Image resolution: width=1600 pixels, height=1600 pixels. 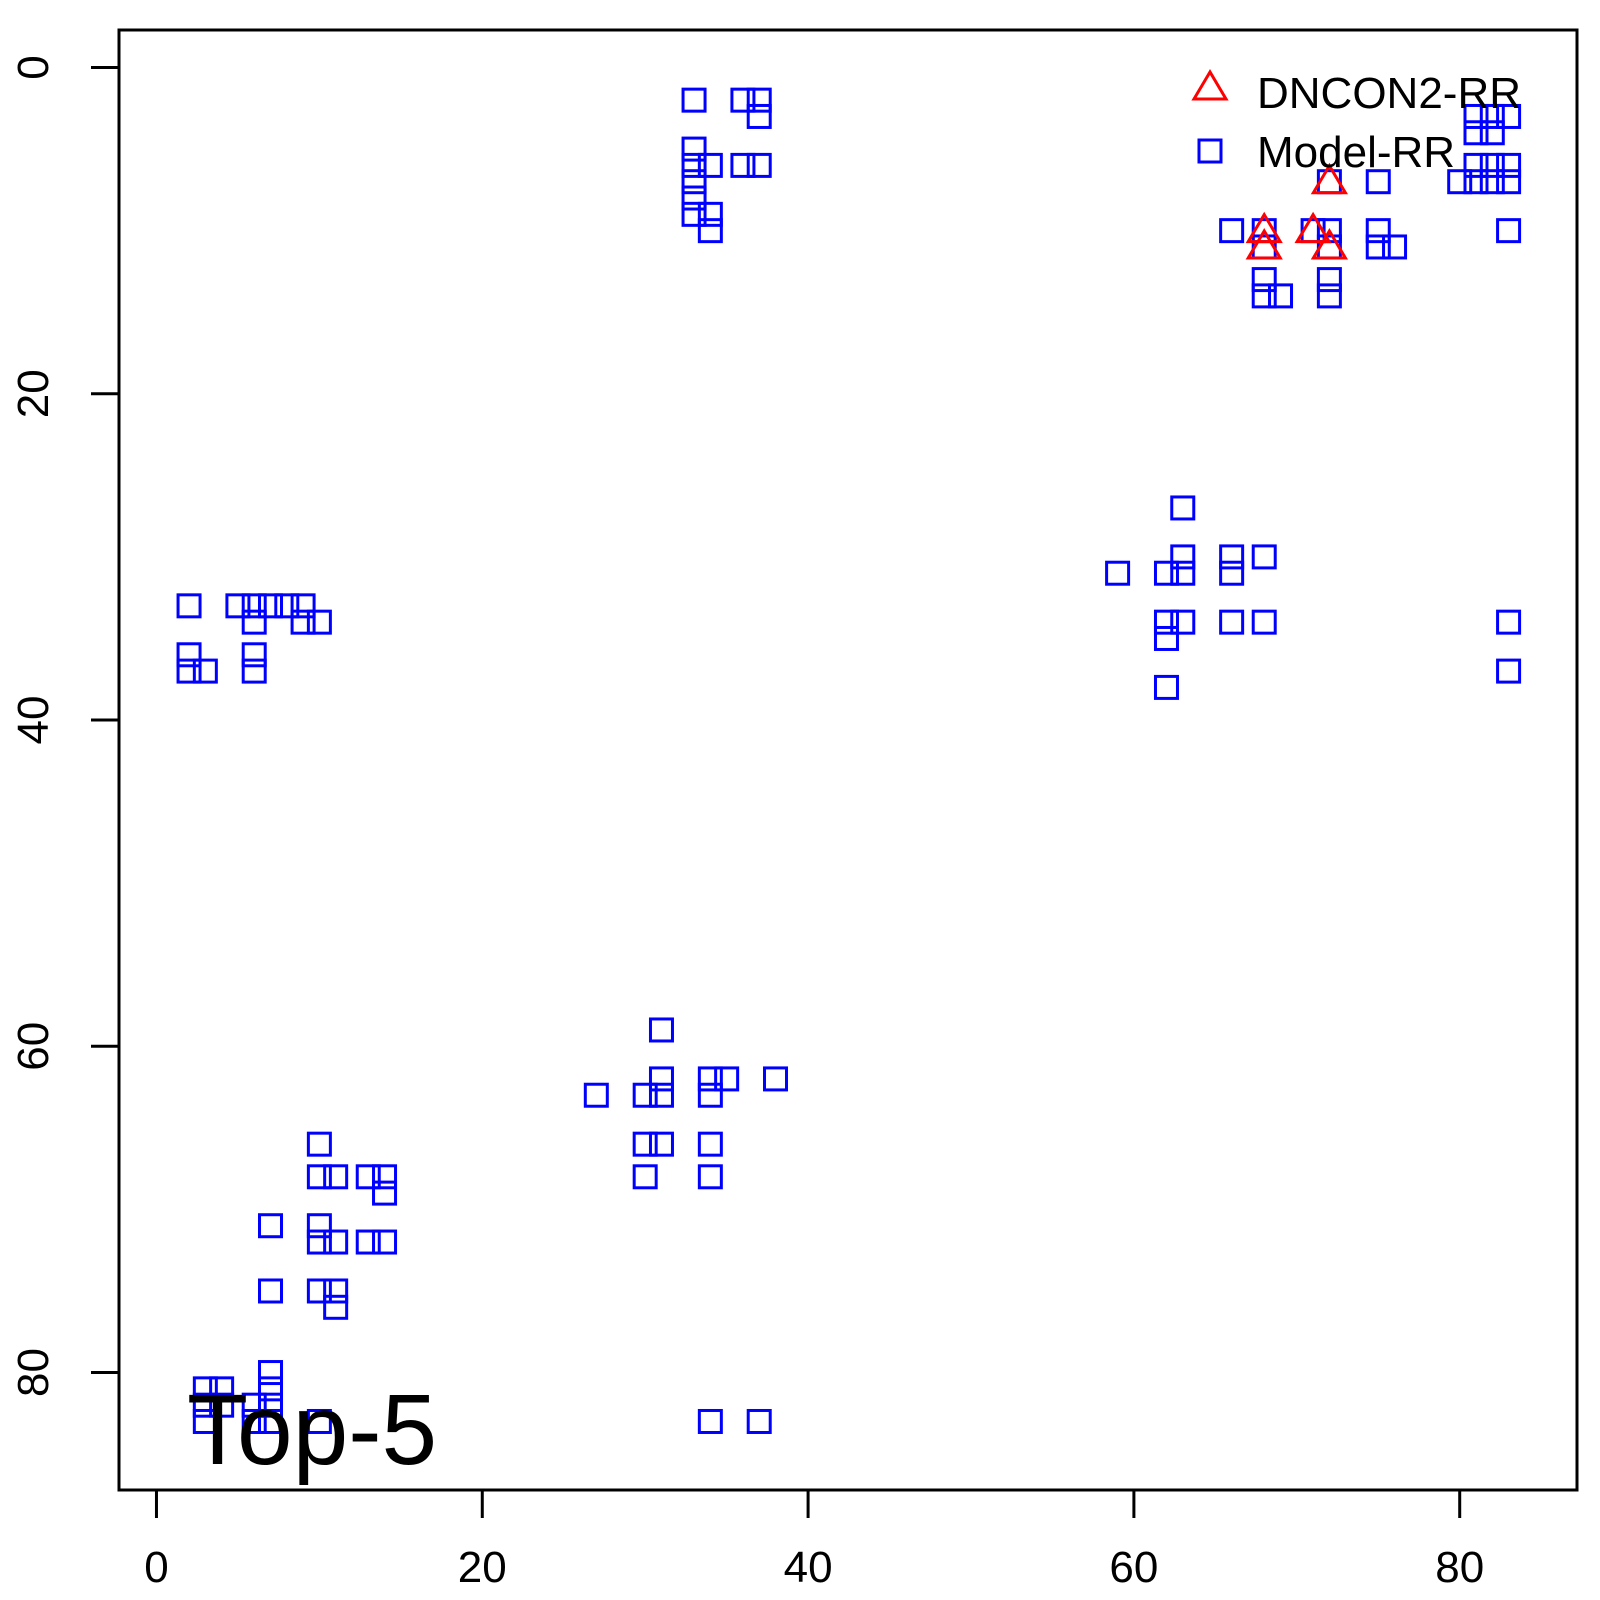 What do you see at coordinates (1210, 151) in the screenshot?
I see `legend-square-icon` at bounding box center [1210, 151].